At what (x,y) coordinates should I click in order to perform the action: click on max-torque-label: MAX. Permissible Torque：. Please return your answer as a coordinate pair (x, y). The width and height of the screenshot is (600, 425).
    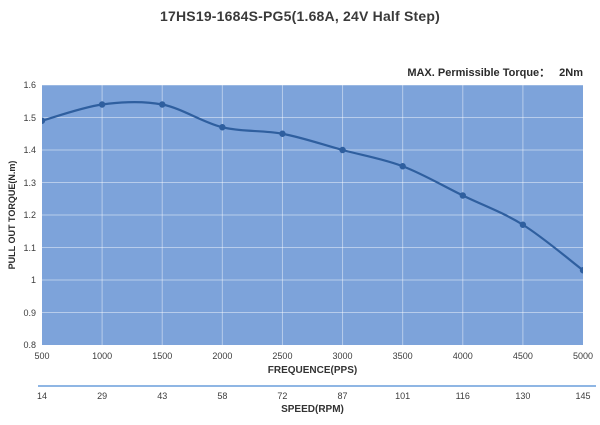
    Looking at the image, I should click on (479, 73).